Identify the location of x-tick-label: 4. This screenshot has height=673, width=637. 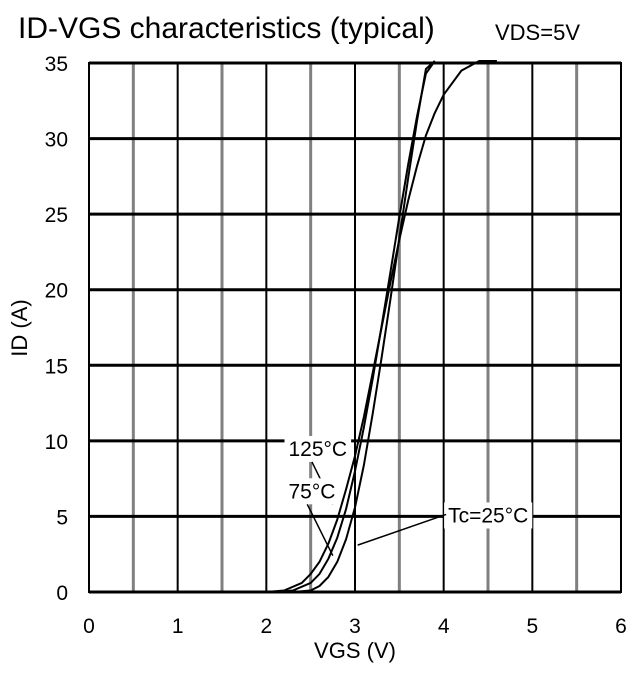
(444, 626).